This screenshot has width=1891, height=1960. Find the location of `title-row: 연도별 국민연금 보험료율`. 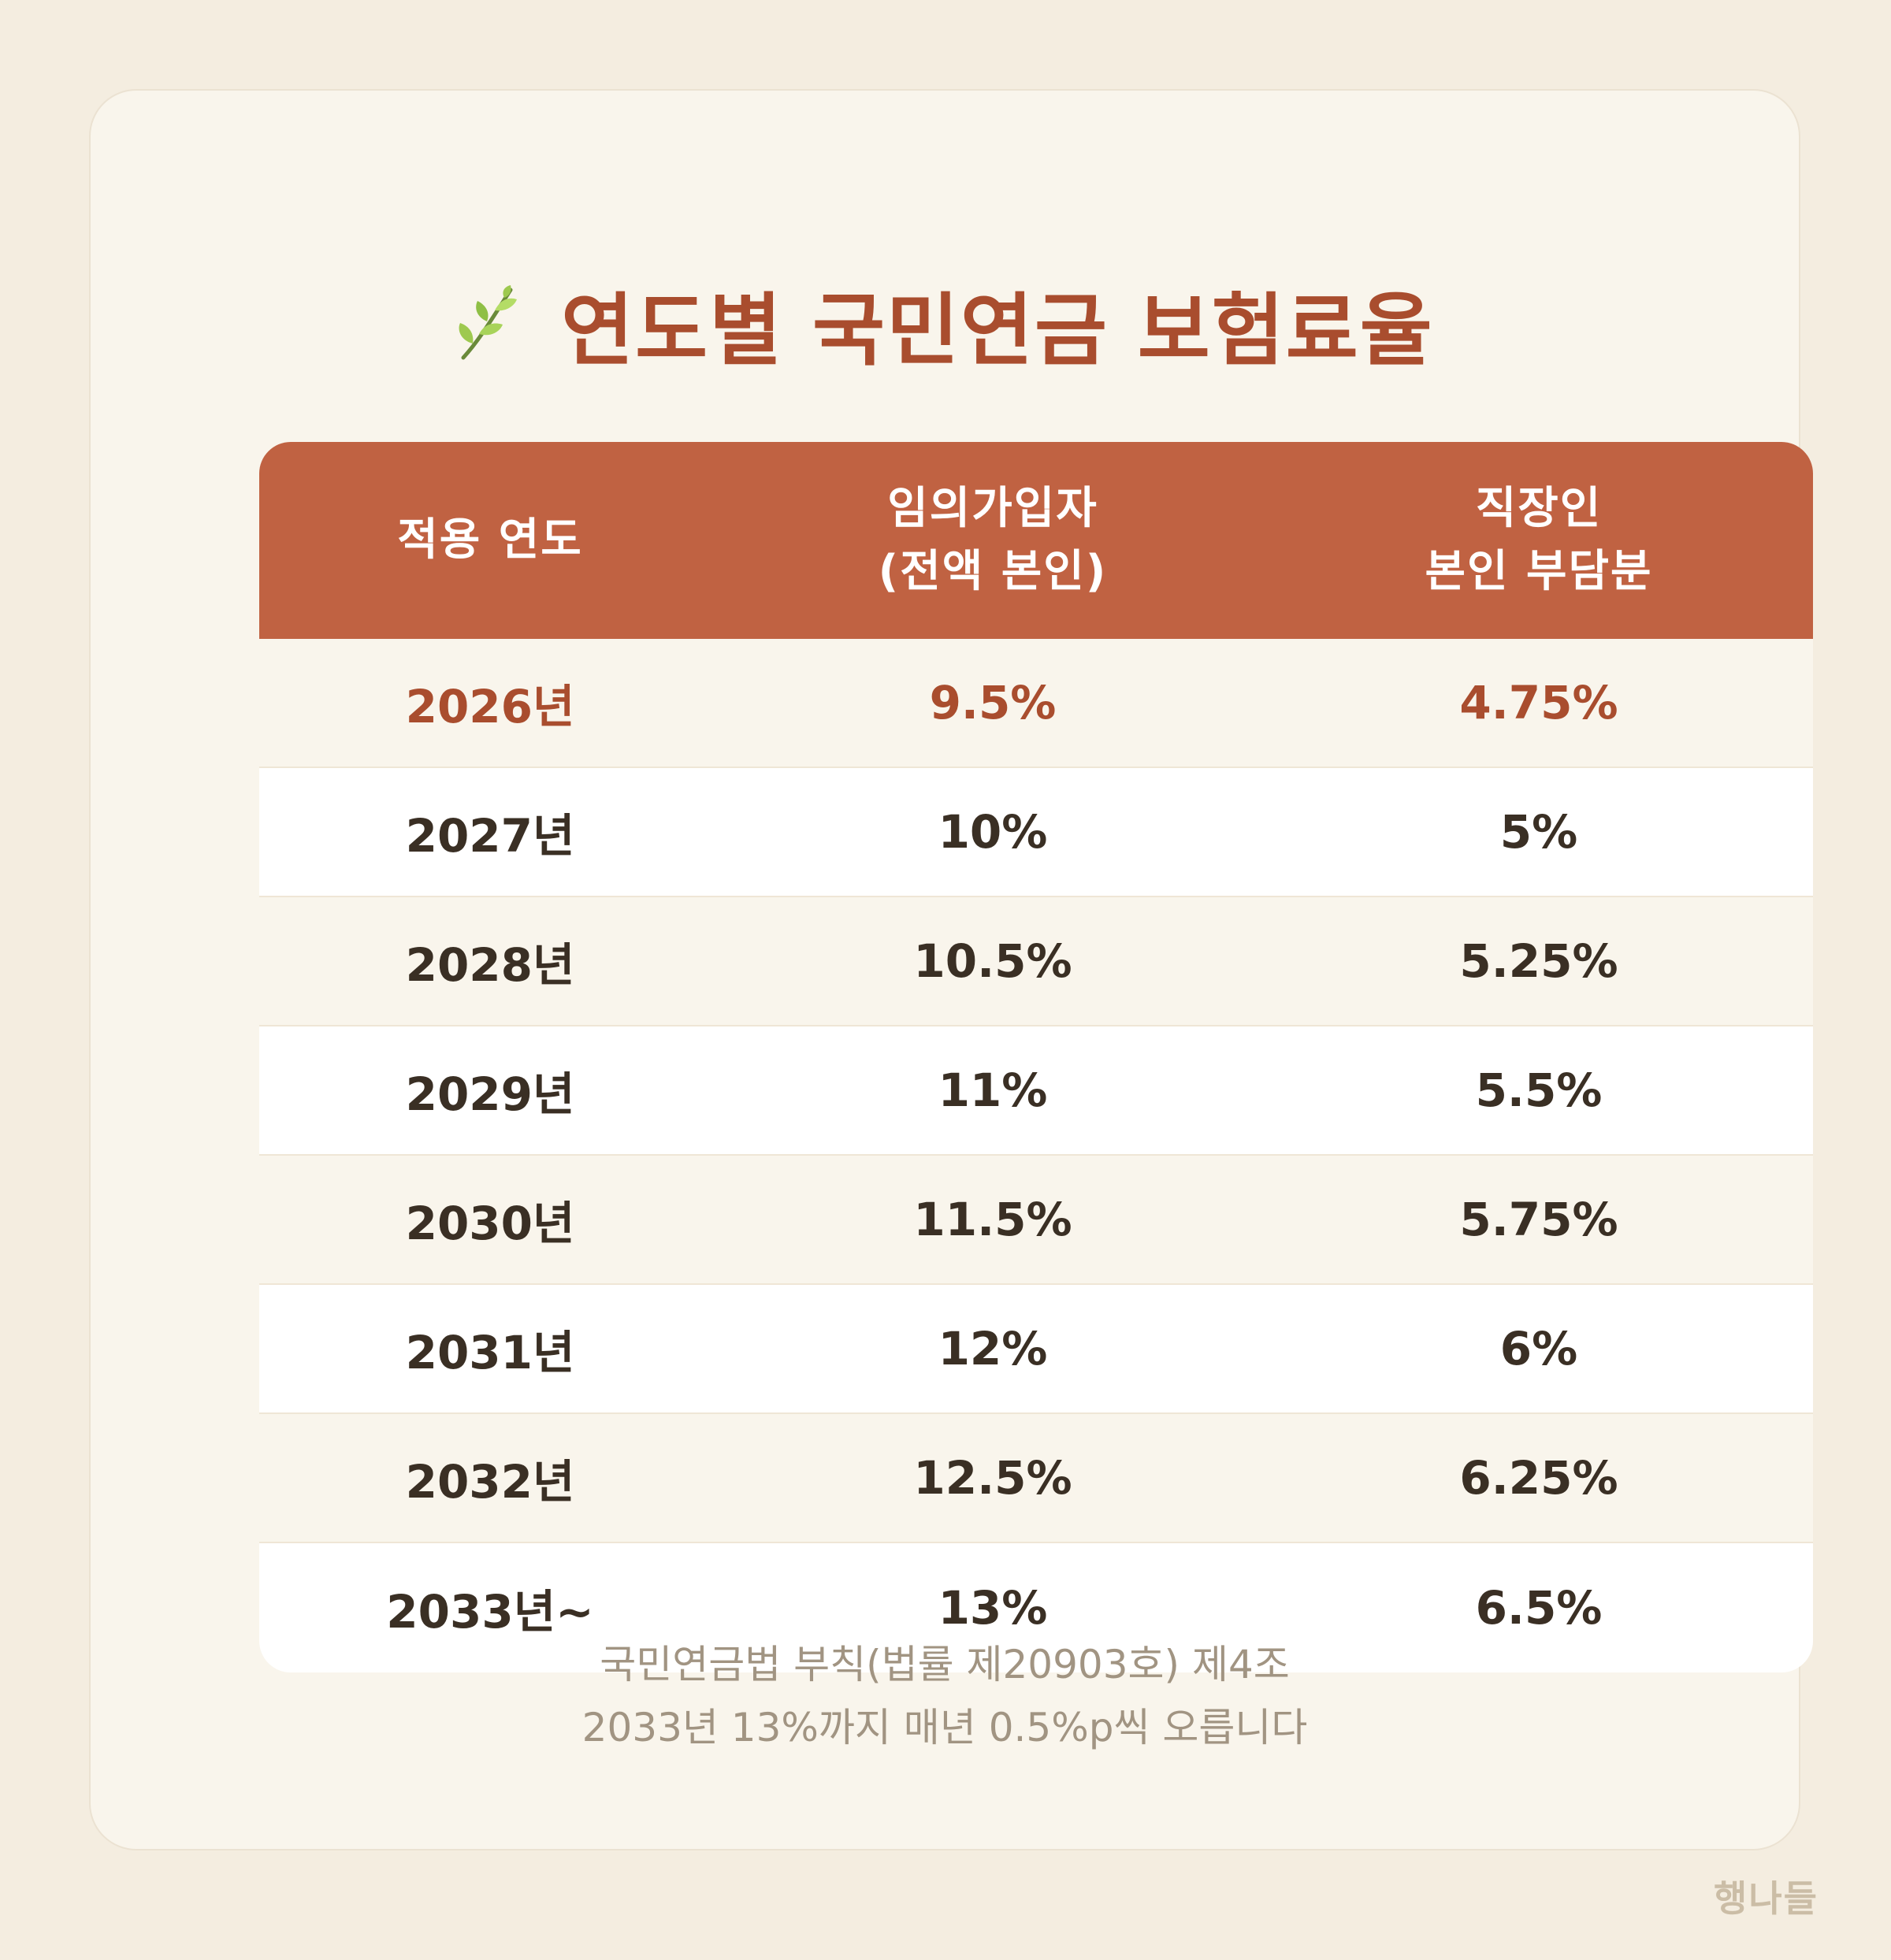

title-row: 연도별 국민연금 보험료율 is located at coordinates (945, 323).